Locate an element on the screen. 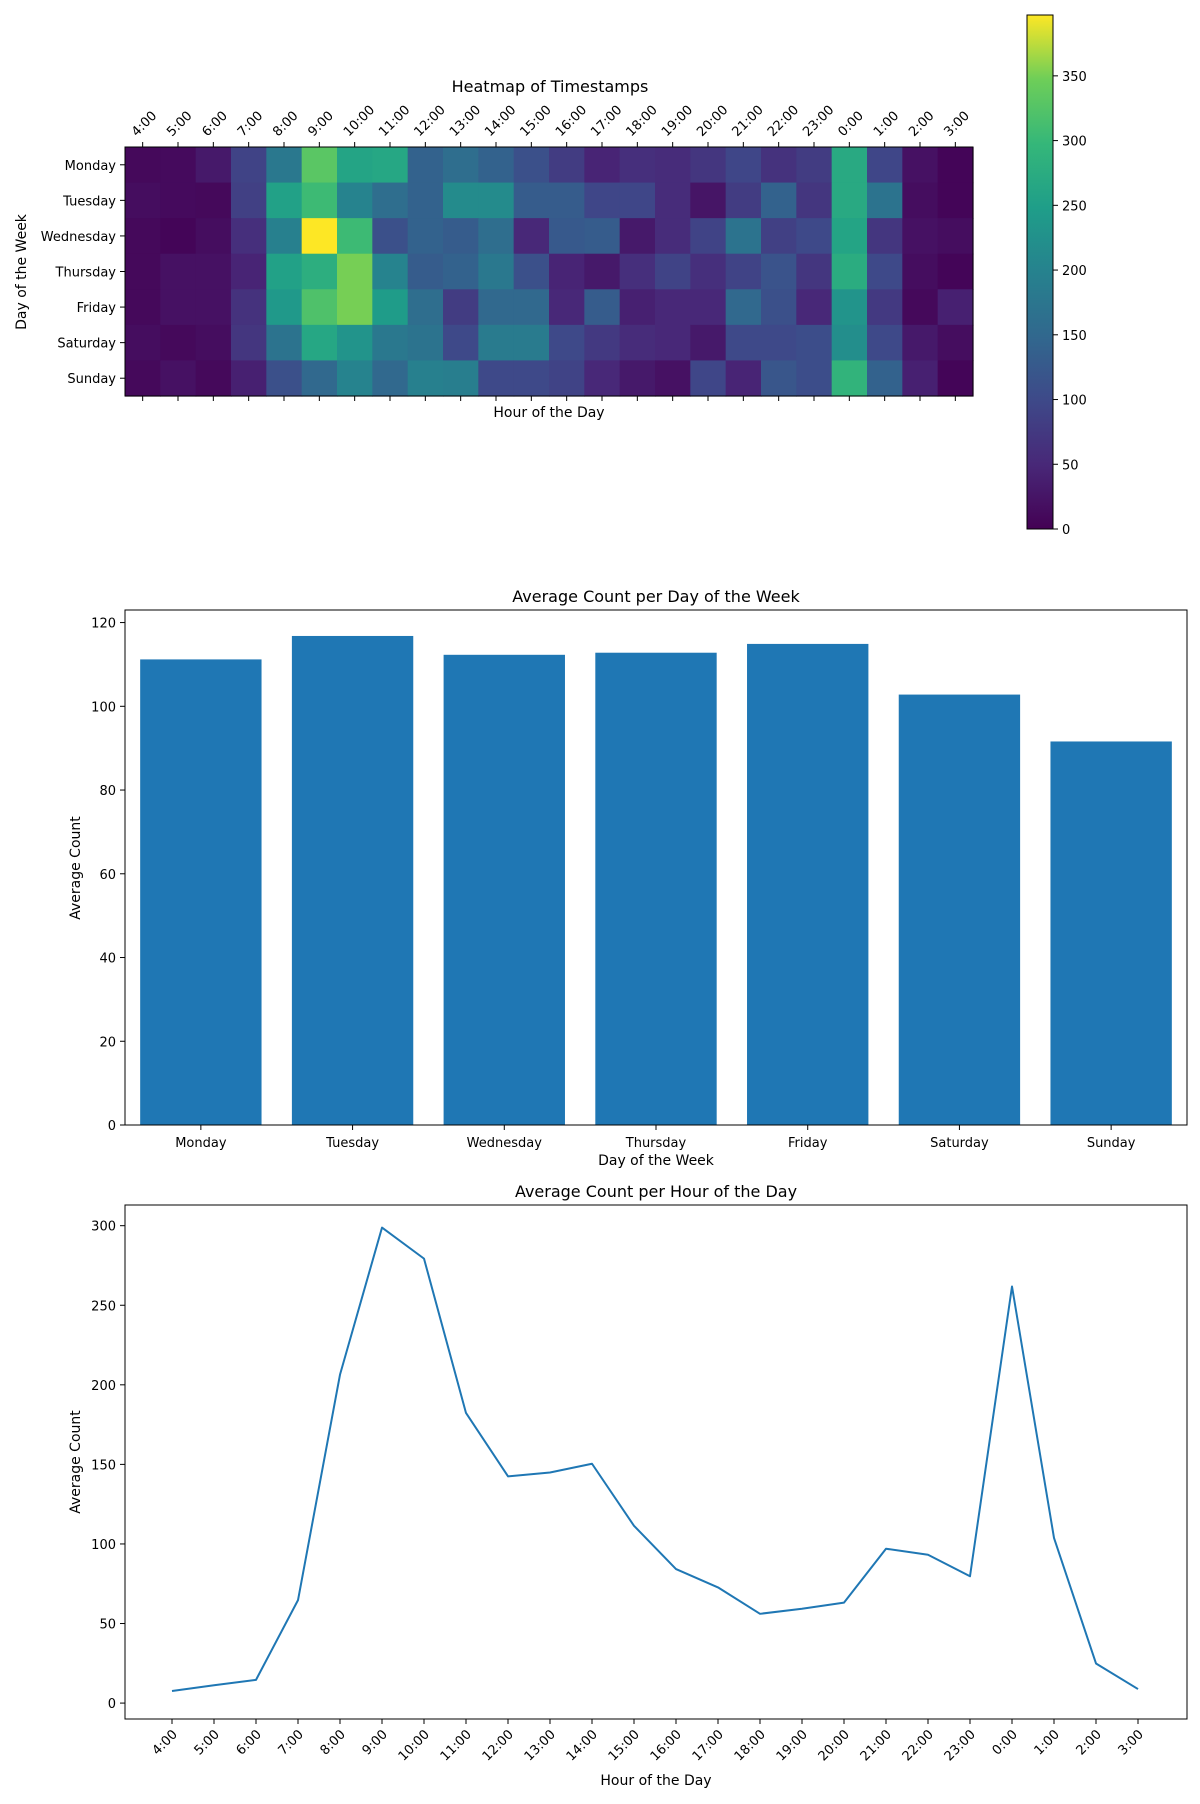 The height and width of the screenshot is (1804, 1200). heatmap-x-tick-label: 3:00 is located at coordinates (957, 124).